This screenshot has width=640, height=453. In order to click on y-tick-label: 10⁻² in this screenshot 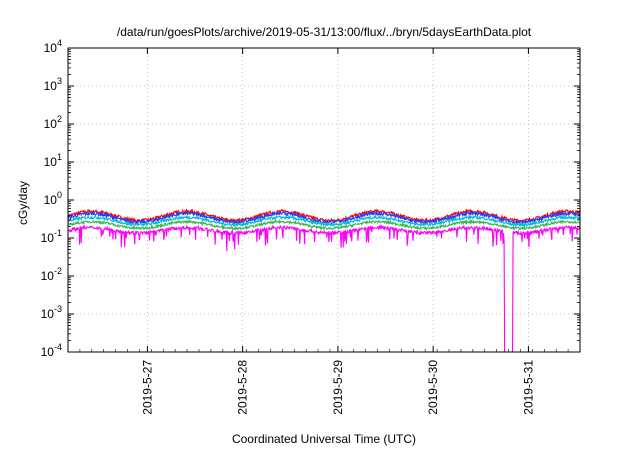, I will do `click(51, 274)`.